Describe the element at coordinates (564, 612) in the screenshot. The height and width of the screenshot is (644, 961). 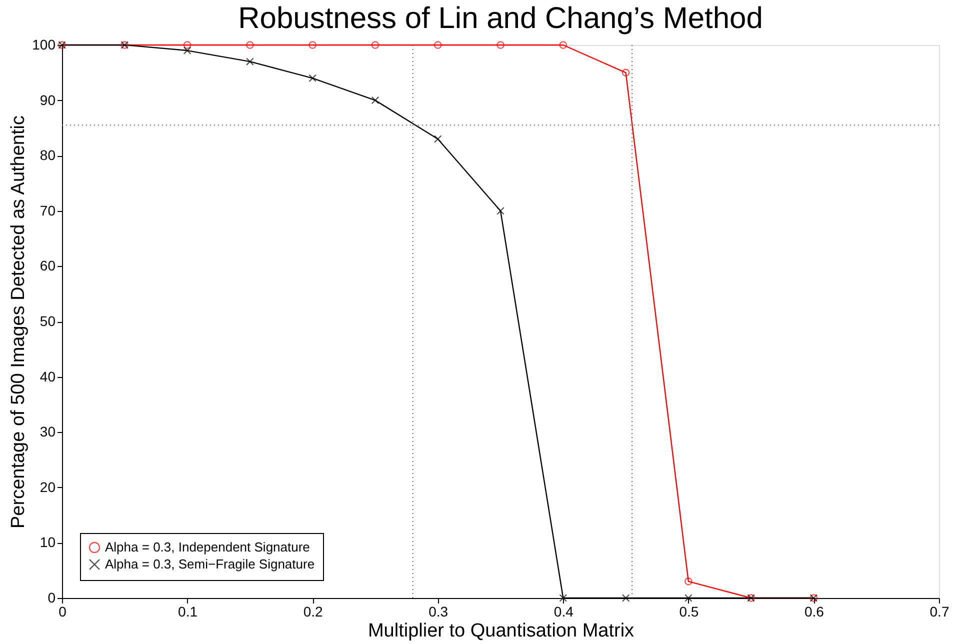
I see `x-tick-label: 0.4` at that location.